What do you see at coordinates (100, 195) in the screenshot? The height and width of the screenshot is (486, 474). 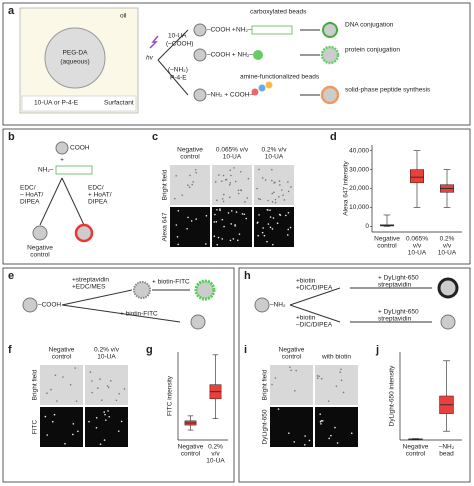 I see `condition: EDC/+ HoAT/DIPEA` at bounding box center [100, 195].